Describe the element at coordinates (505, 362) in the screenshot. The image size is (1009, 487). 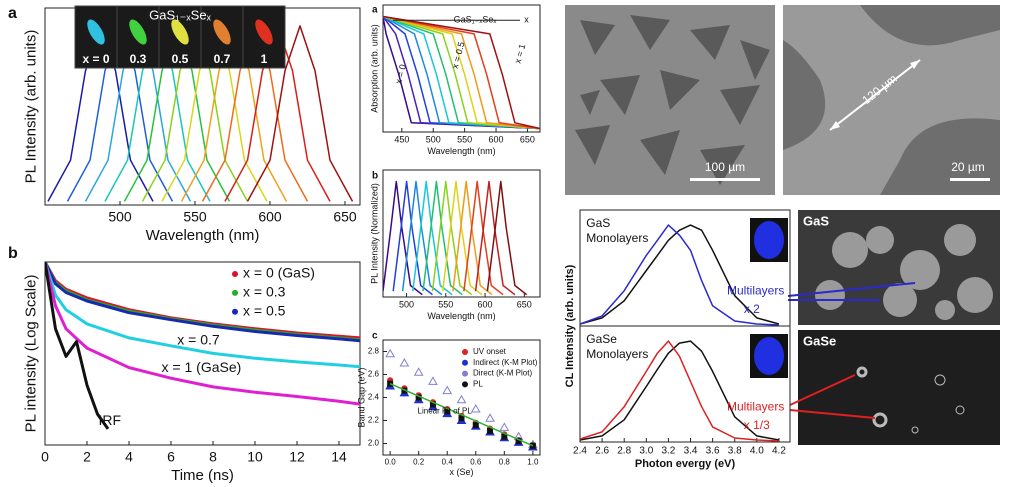
I see `legend-label: Indirect (K-M Plot)` at that location.